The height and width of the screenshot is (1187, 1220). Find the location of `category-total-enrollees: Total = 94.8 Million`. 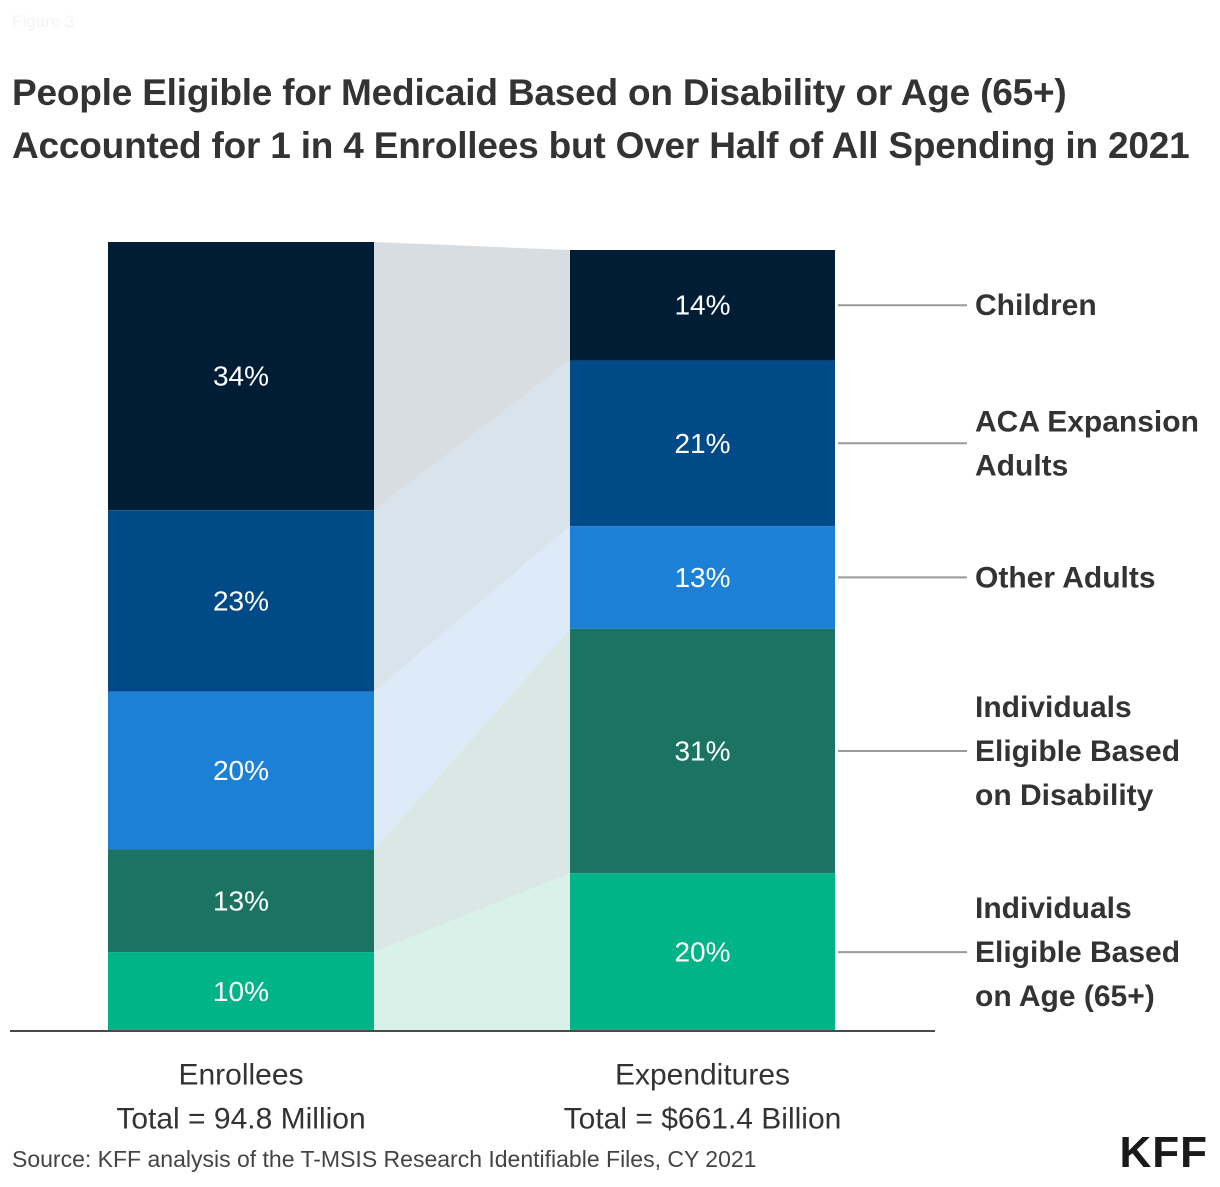

category-total-enrollees: Total = 94.8 Million is located at coordinates (240, 1119).